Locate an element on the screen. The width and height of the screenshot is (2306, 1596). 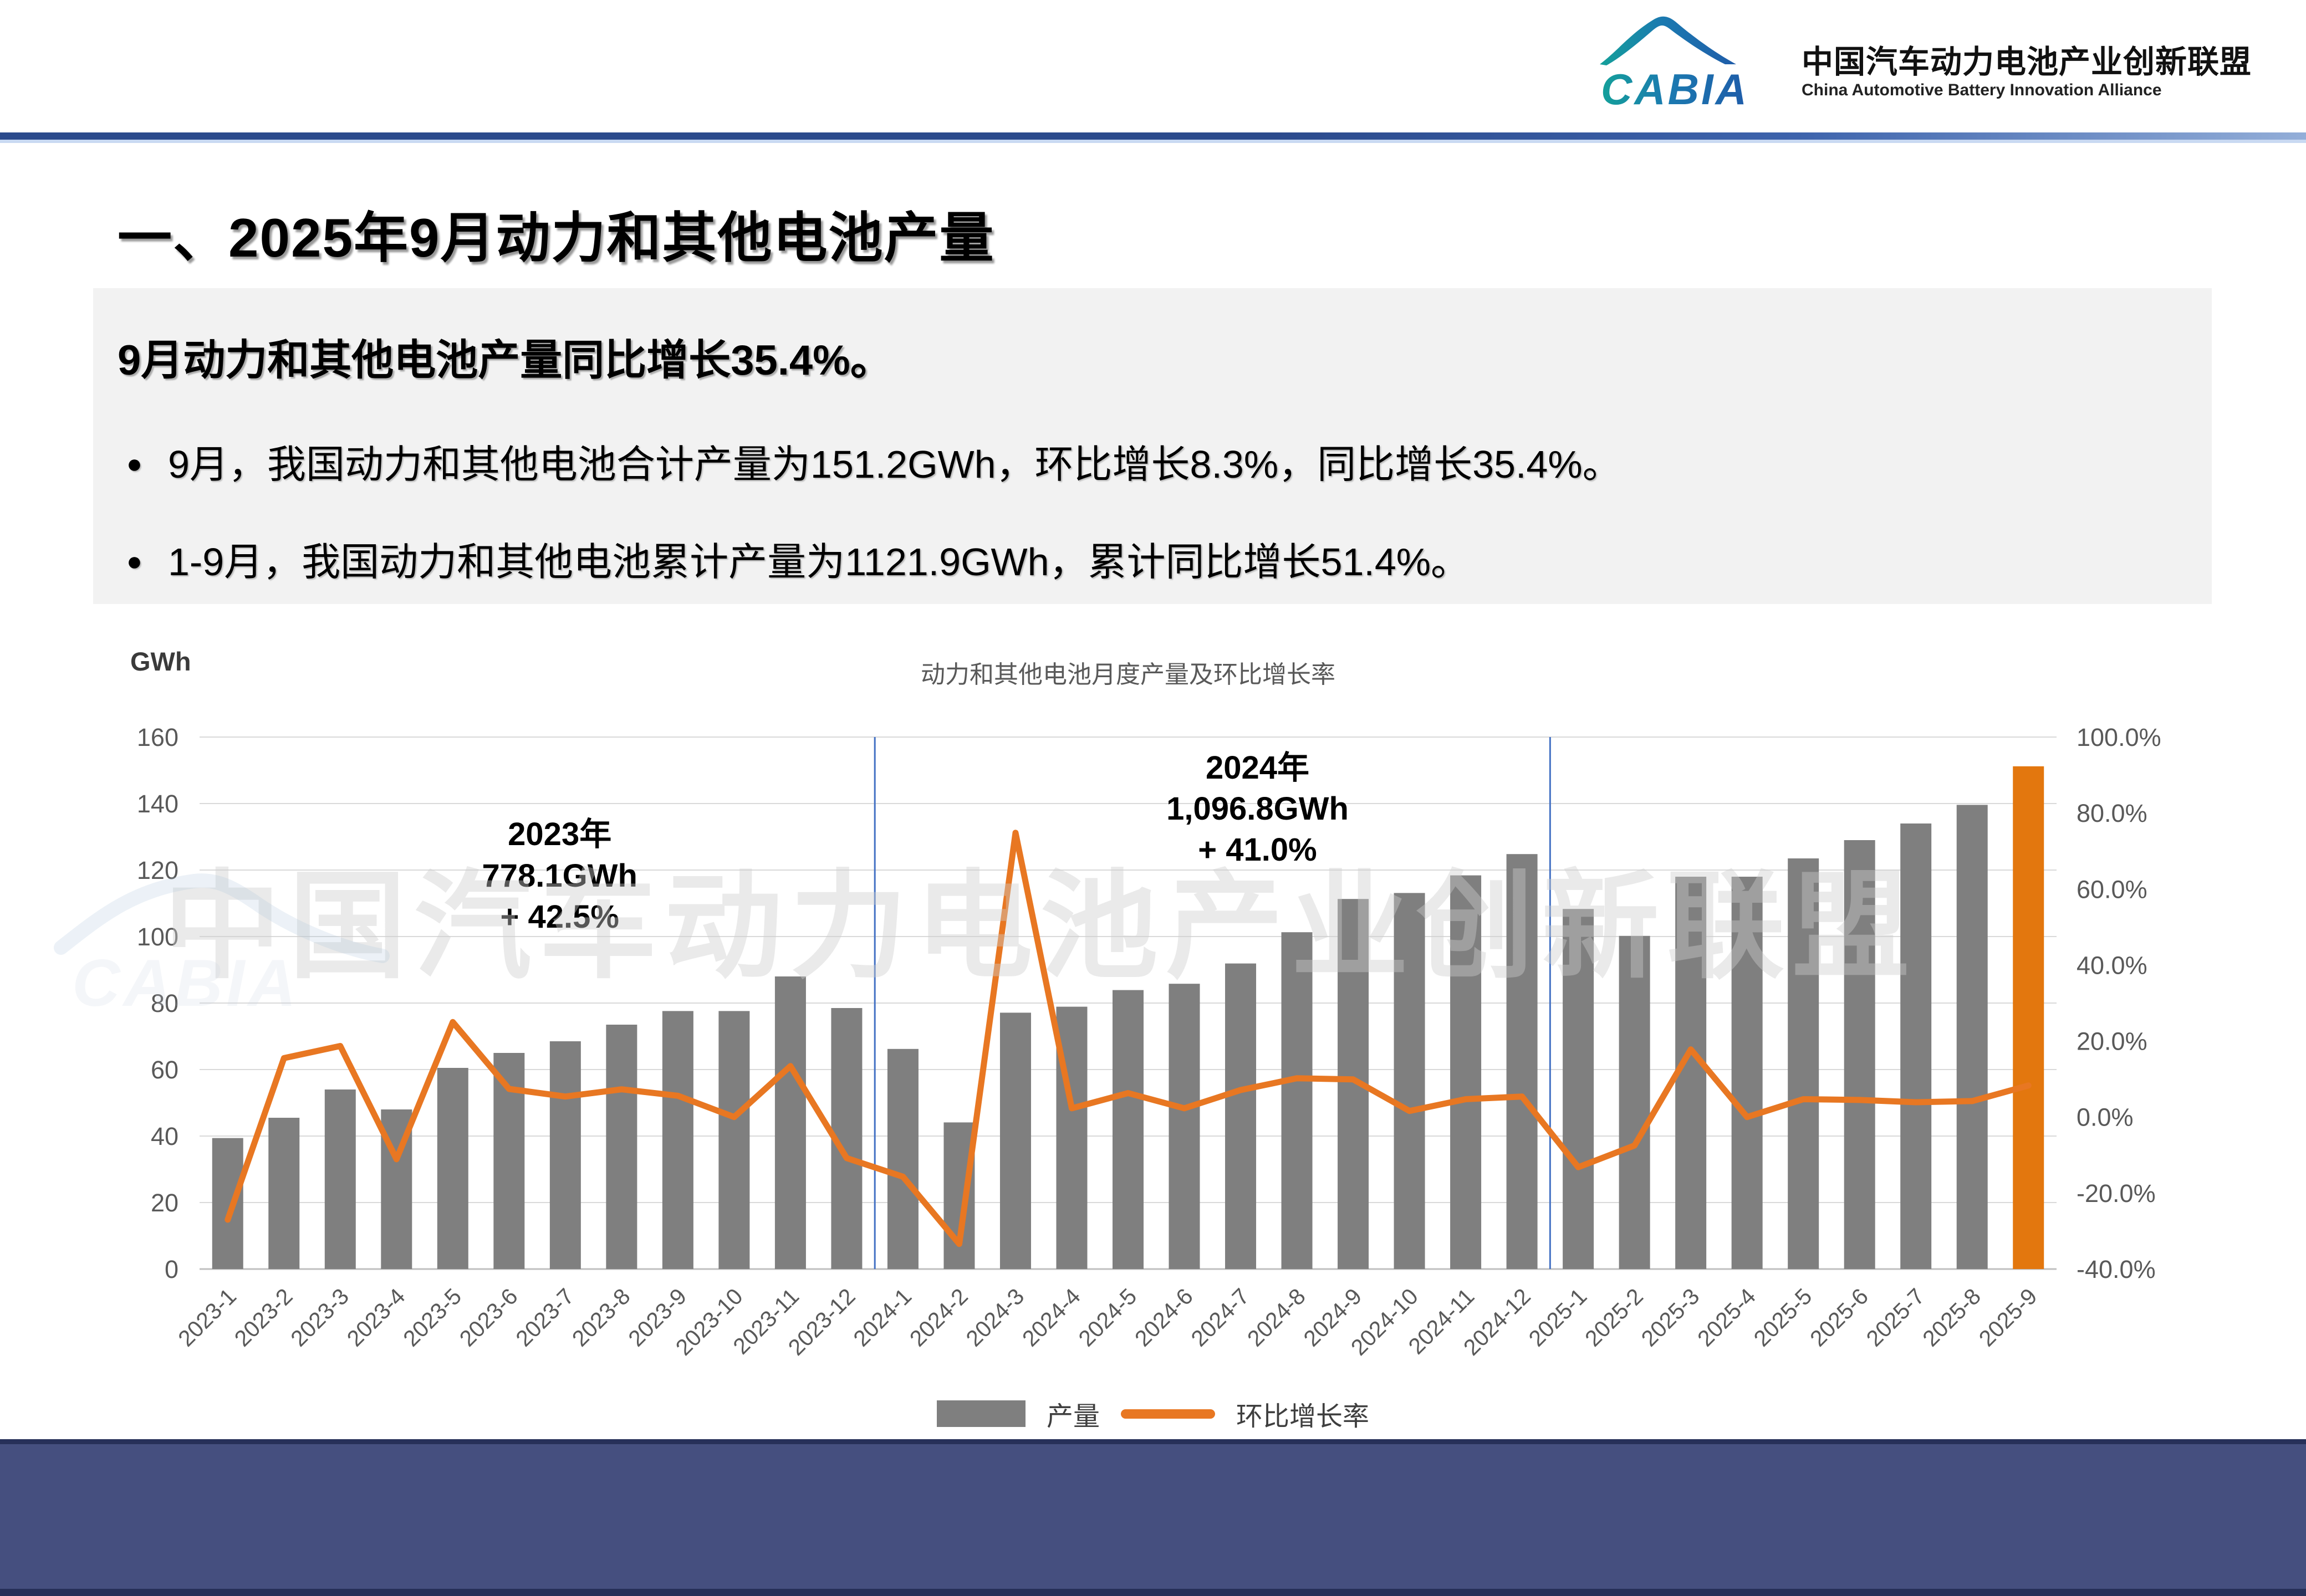
x-axis-label: 2025-7 is located at coordinates (1895, 1317).